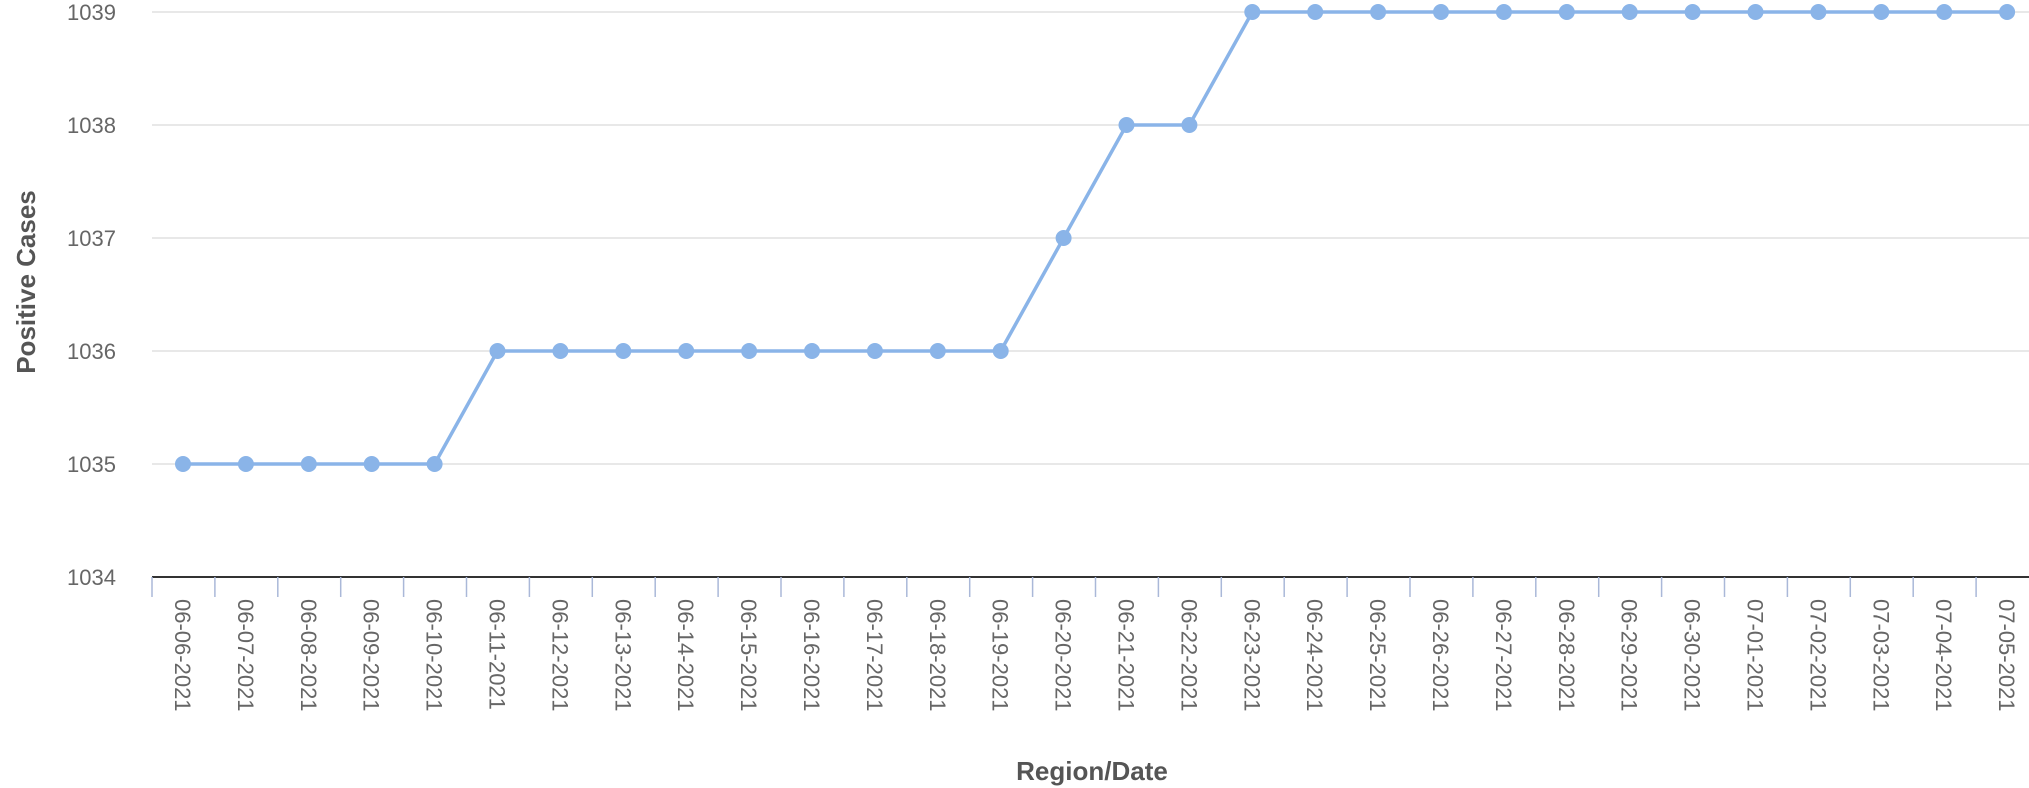 The height and width of the screenshot is (788, 2029). Describe the element at coordinates (91, 238) in the screenshot. I see `y-tick-label: 1037` at that location.